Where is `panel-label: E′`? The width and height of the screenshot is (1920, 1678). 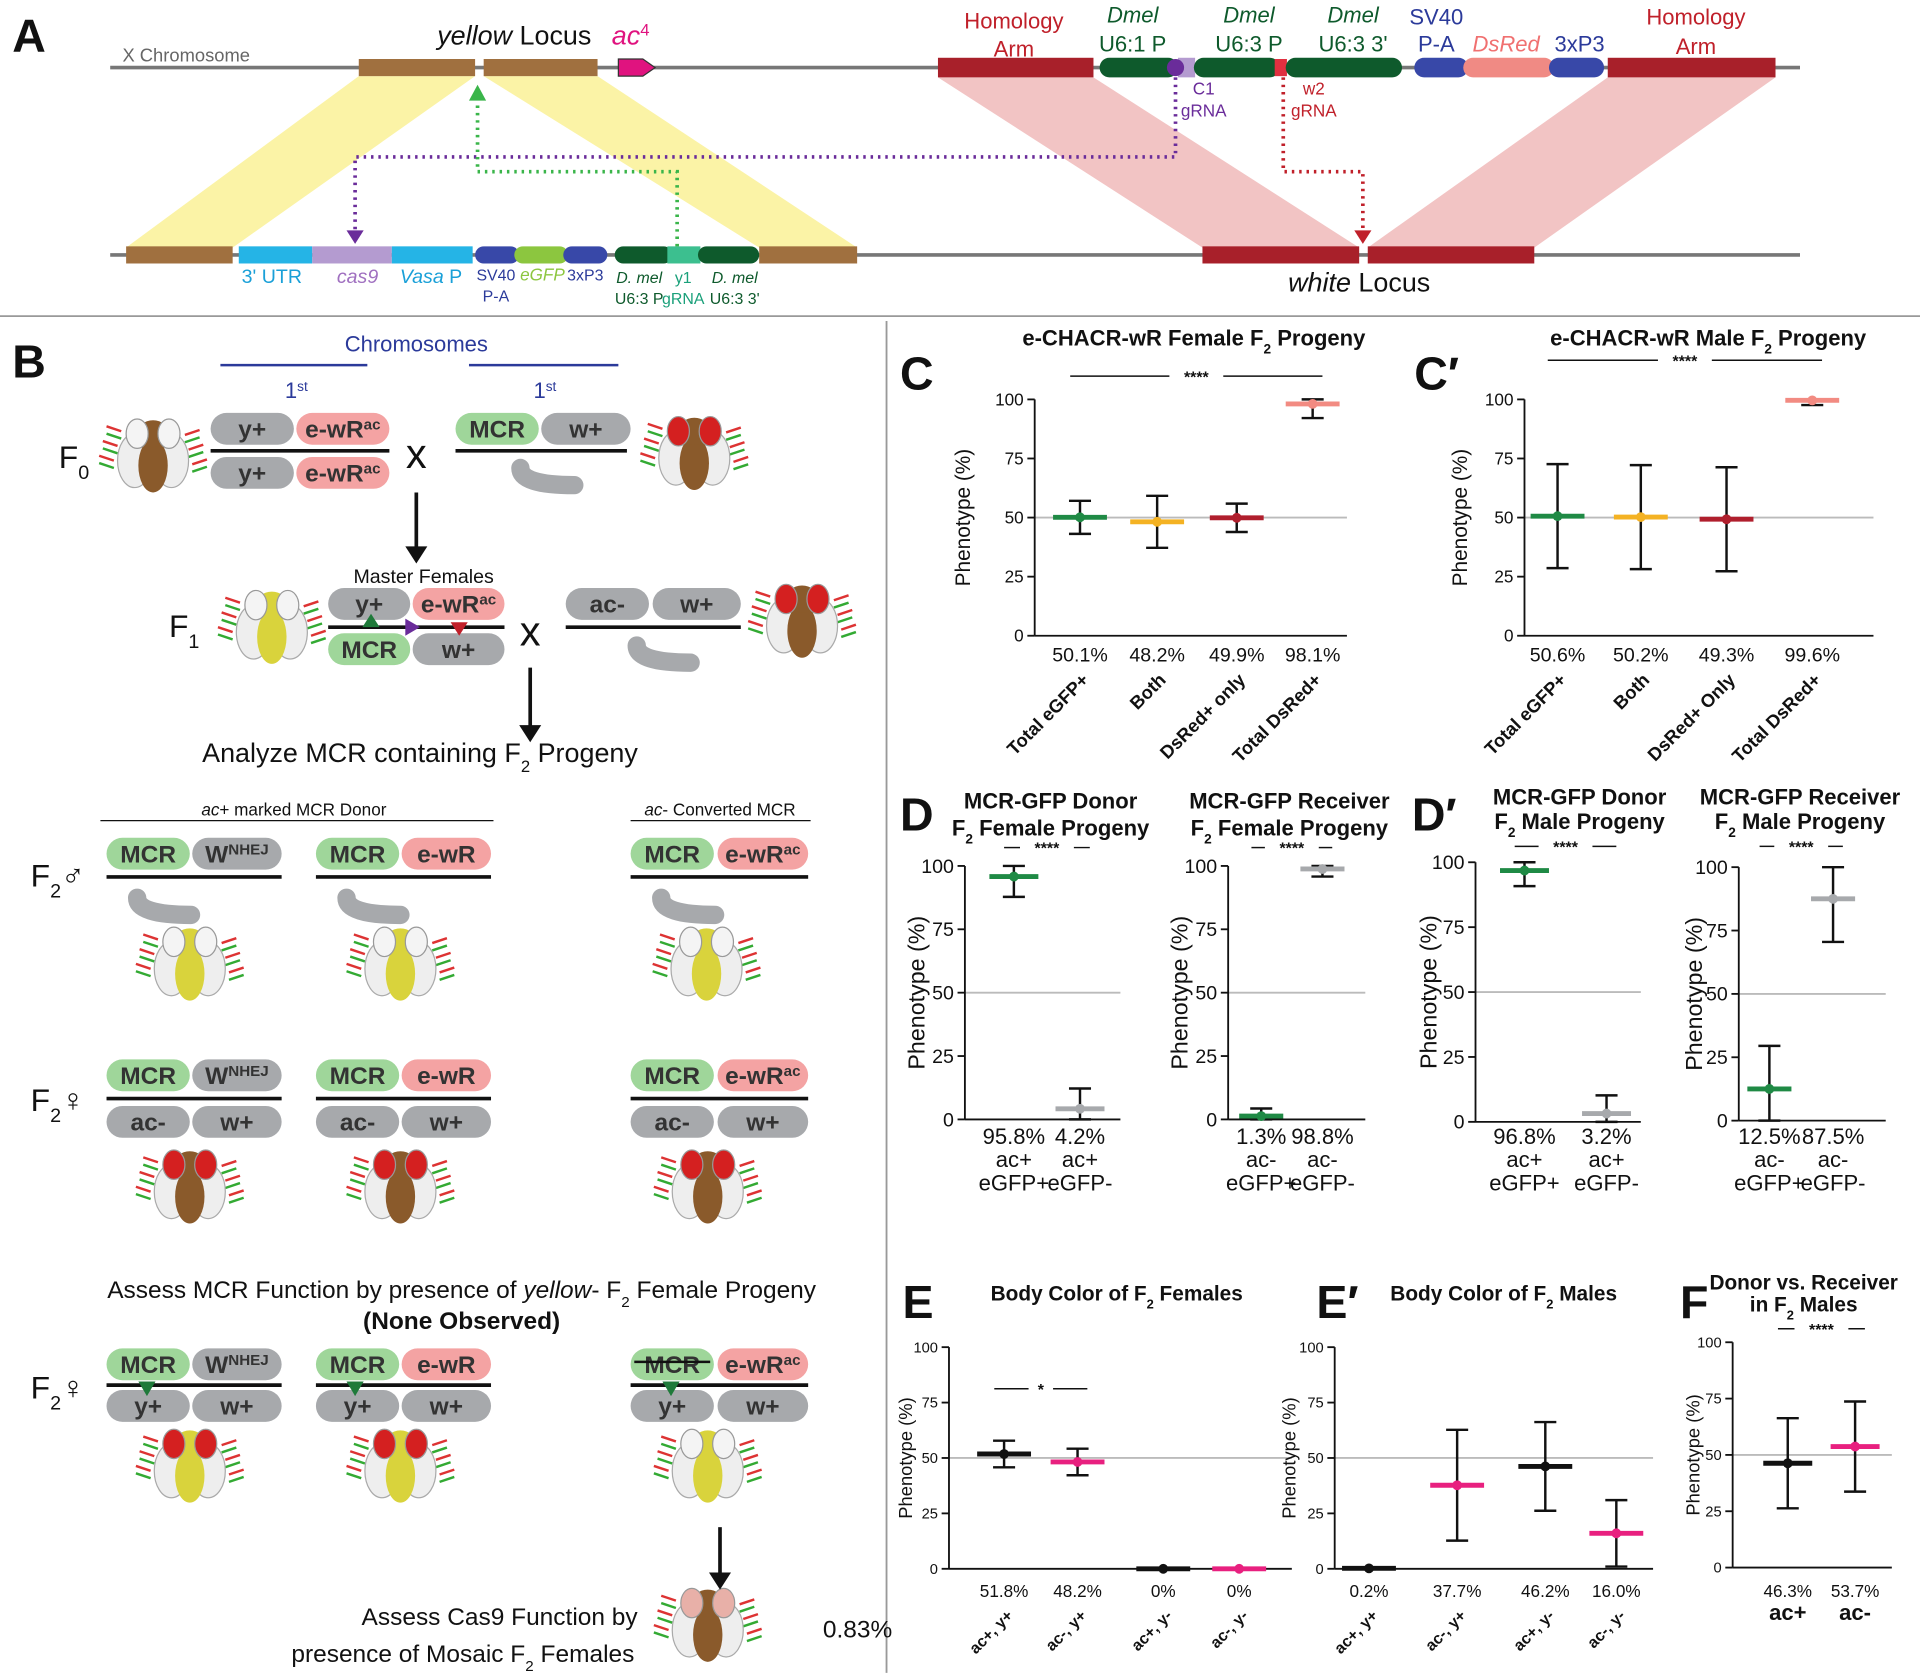
panel-label: E′ is located at coordinates (1337, 1302).